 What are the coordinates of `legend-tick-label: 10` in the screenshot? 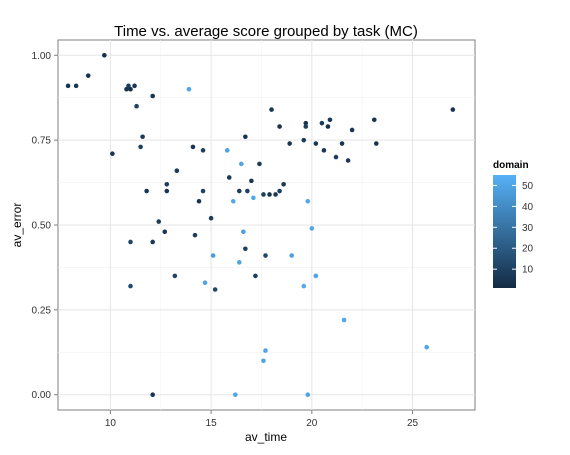 It's located at (528, 270).